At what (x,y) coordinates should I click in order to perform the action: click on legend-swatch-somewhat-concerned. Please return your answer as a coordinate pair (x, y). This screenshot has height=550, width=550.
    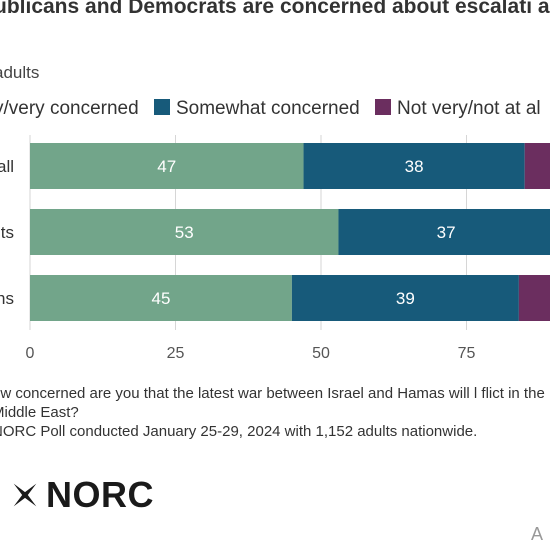
    Looking at the image, I should click on (161, 107).